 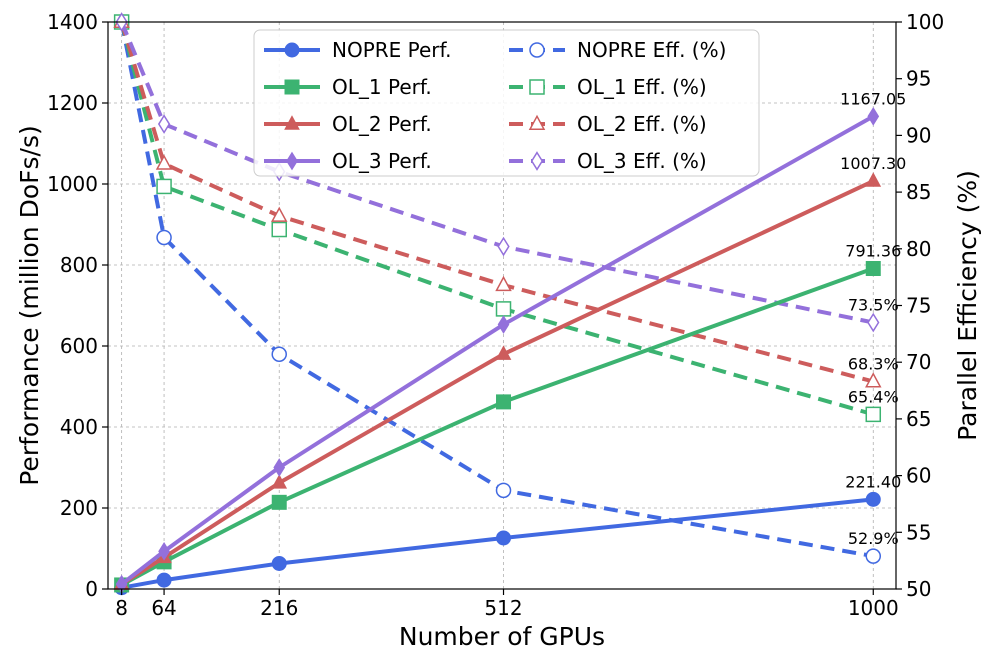 What do you see at coordinates (642, 161) in the screenshot?
I see `legend-label: OL_3 Eff. (%)` at bounding box center [642, 161].